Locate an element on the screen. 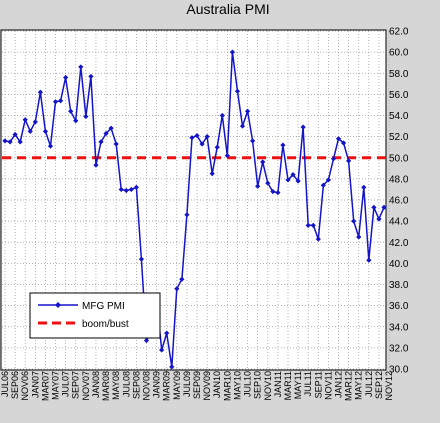 The height and width of the screenshot is (423, 440). x-tick-label: JAN10 is located at coordinates (217, 384).